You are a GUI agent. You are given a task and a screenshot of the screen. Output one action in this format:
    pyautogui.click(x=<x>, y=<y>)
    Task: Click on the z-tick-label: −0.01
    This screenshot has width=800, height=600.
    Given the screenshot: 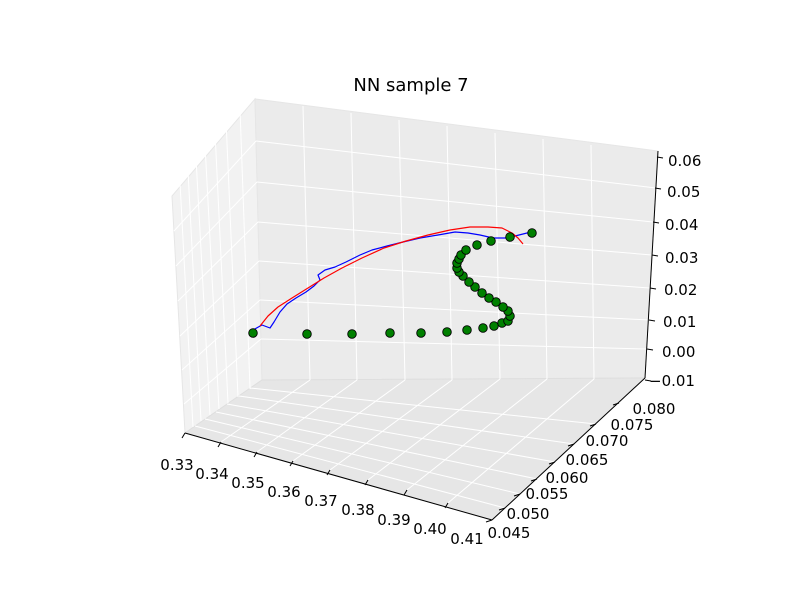 What is the action you would take?
    pyautogui.click(x=672, y=381)
    